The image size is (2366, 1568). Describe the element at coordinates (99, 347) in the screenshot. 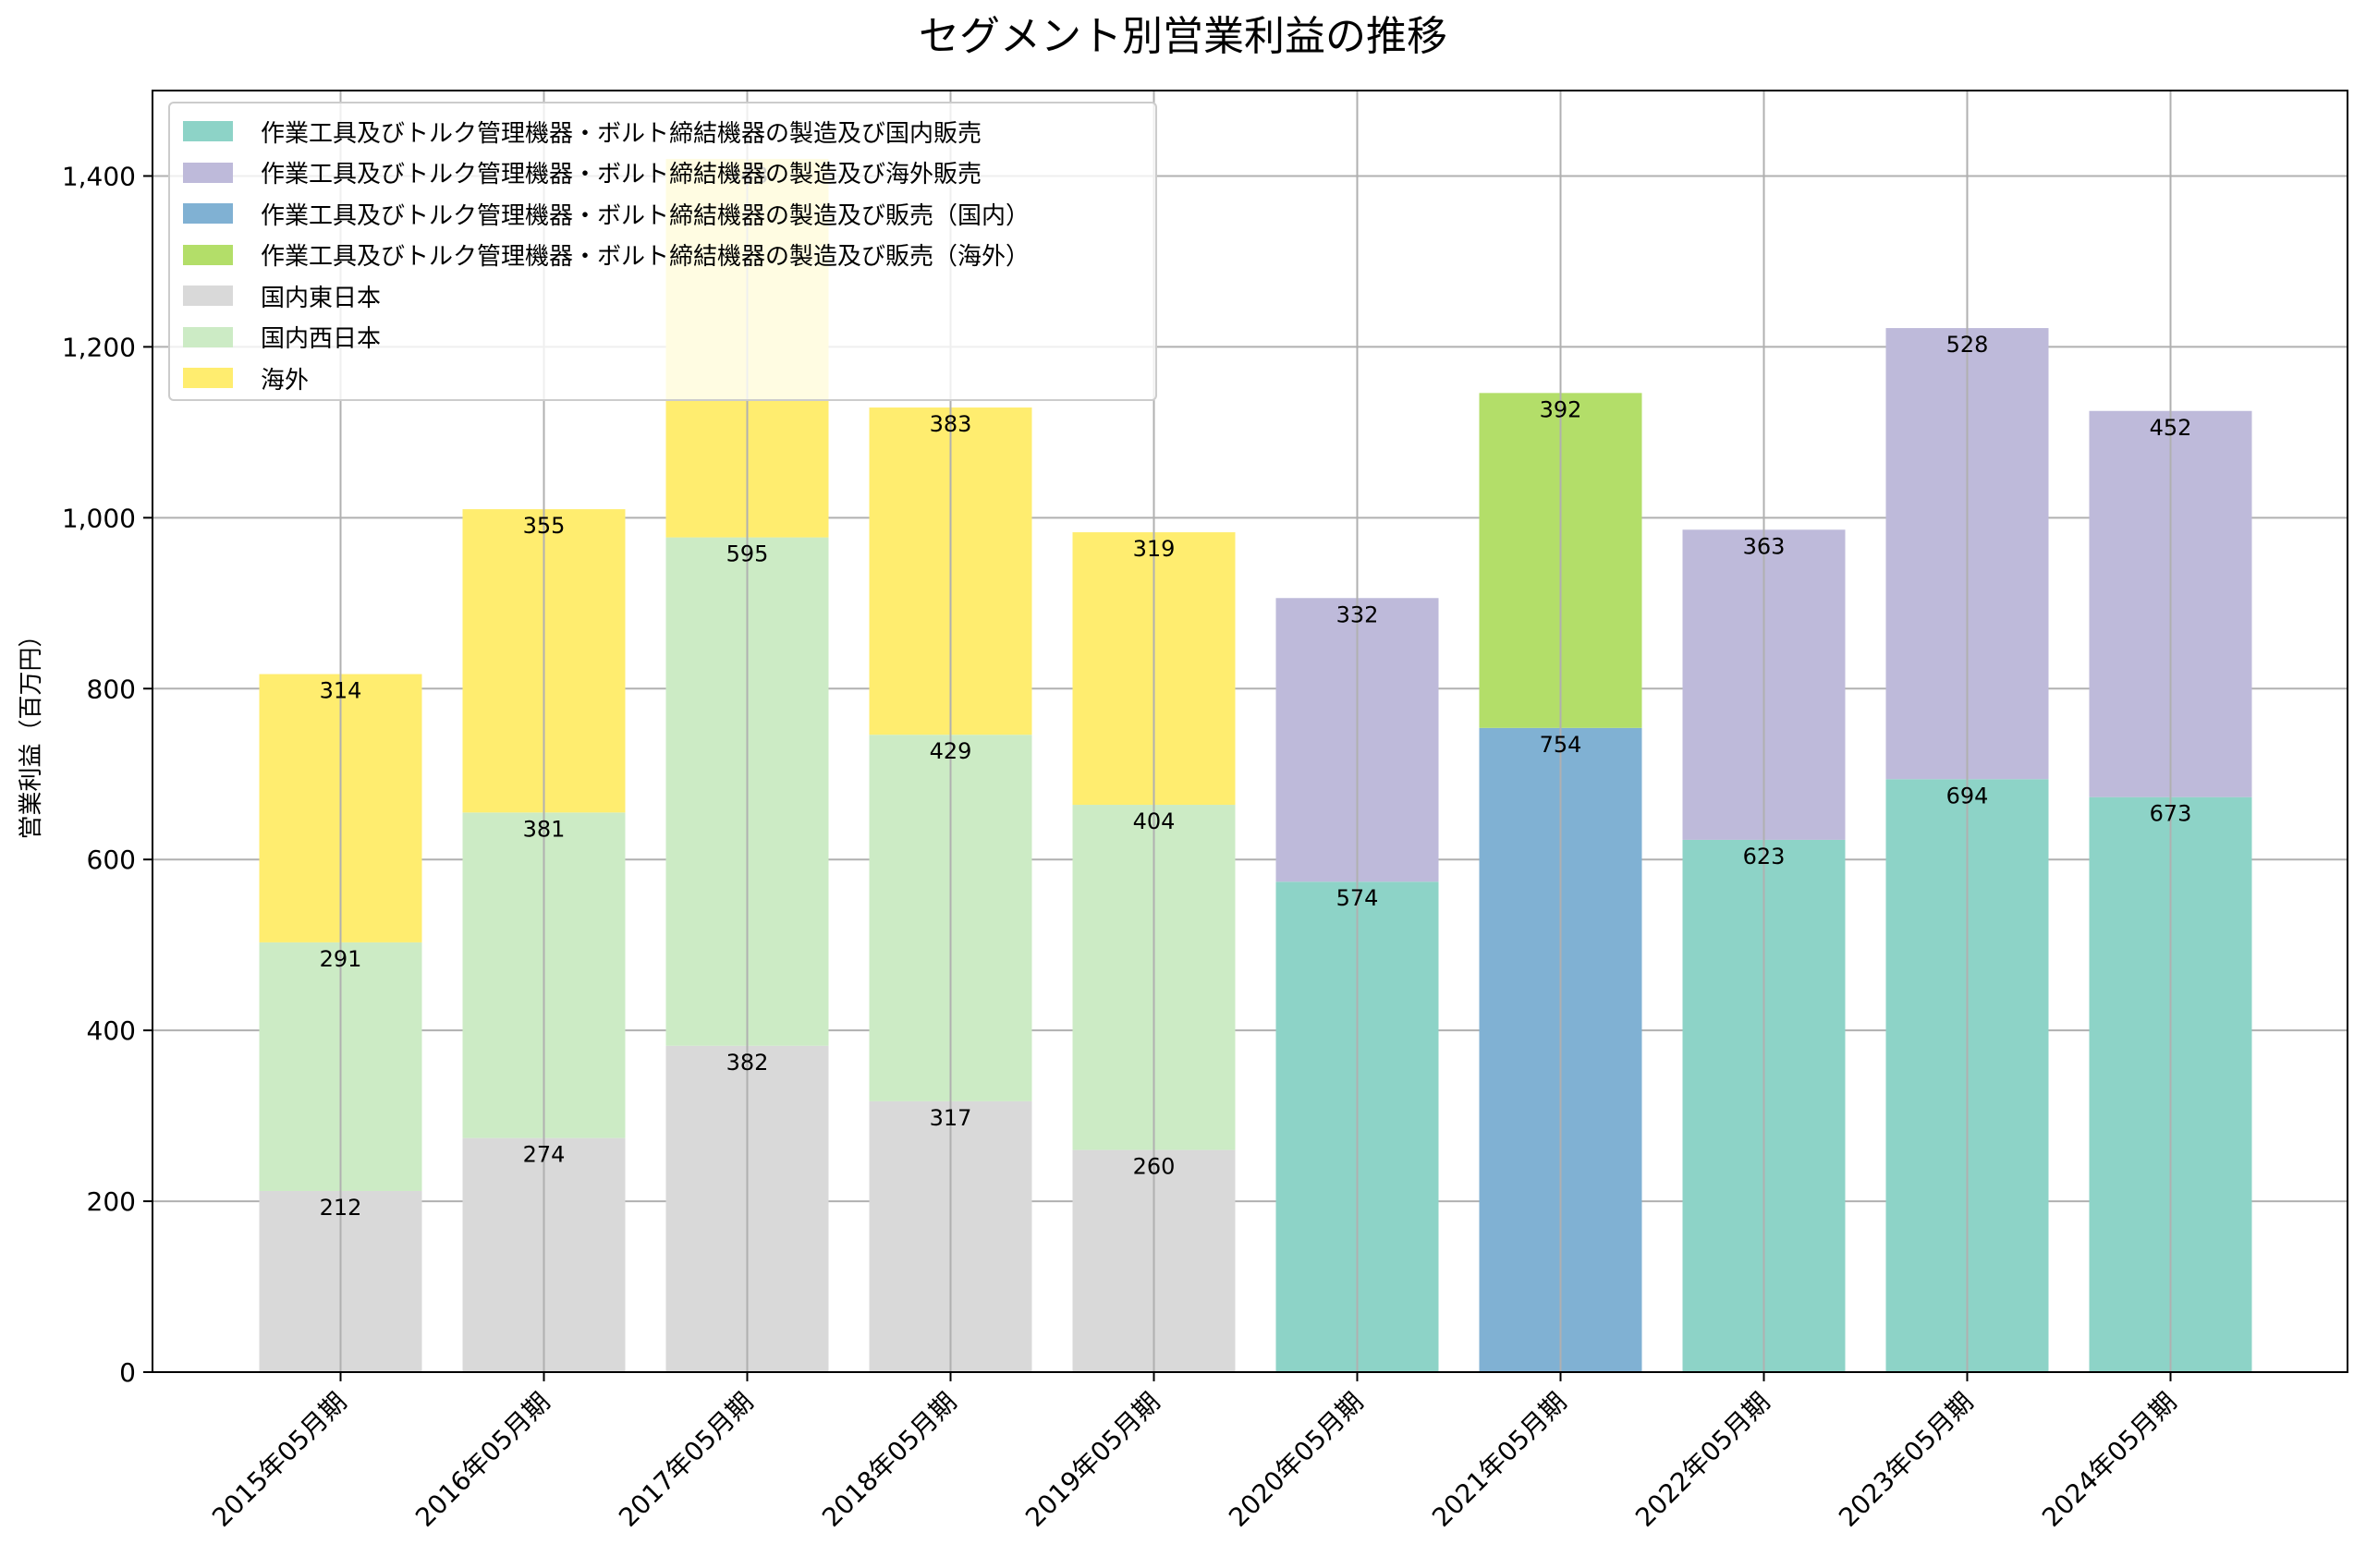

I see `y-tick-label: 1,200` at that location.